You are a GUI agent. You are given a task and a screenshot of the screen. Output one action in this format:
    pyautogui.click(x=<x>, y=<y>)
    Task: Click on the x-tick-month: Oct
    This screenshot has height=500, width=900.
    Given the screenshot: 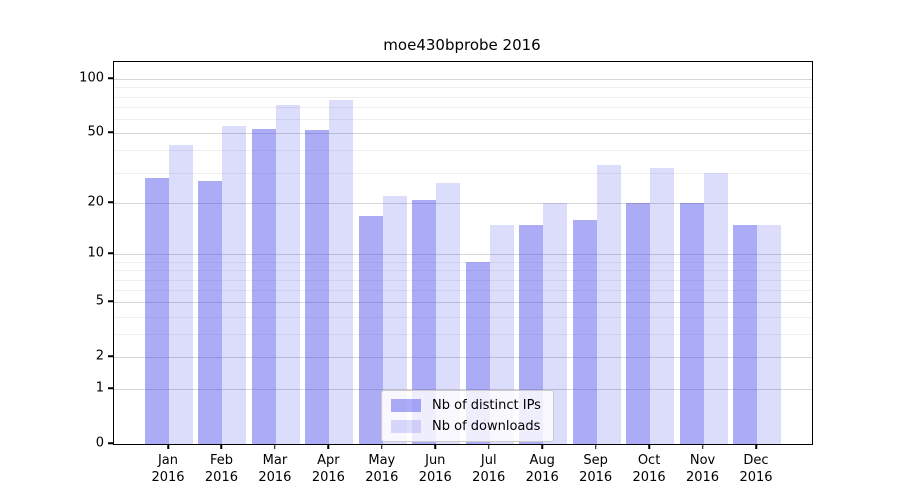 What is the action you would take?
    pyautogui.click(x=649, y=460)
    